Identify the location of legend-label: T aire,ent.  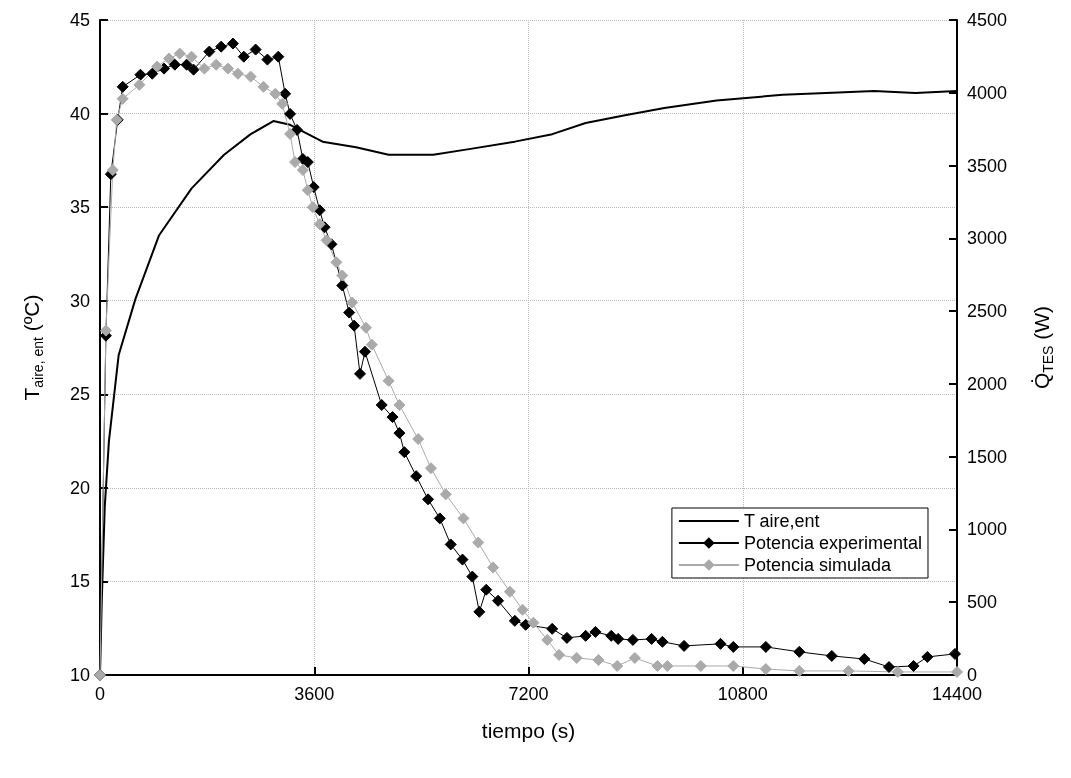
(781, 521).